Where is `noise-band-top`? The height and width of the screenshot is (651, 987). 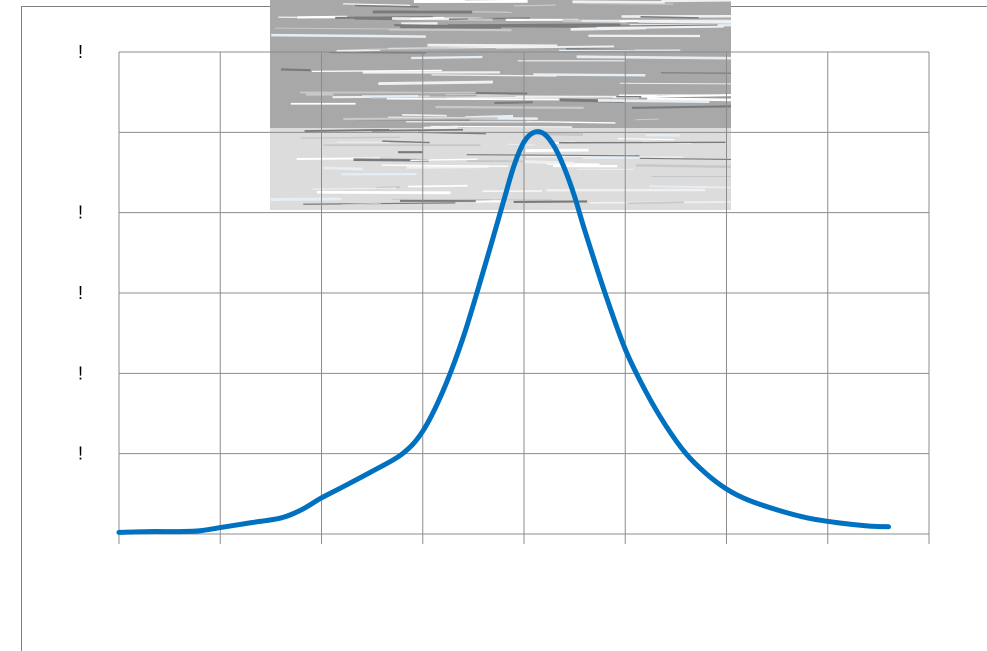
noise-band-top is located at coordinates (500, 64).